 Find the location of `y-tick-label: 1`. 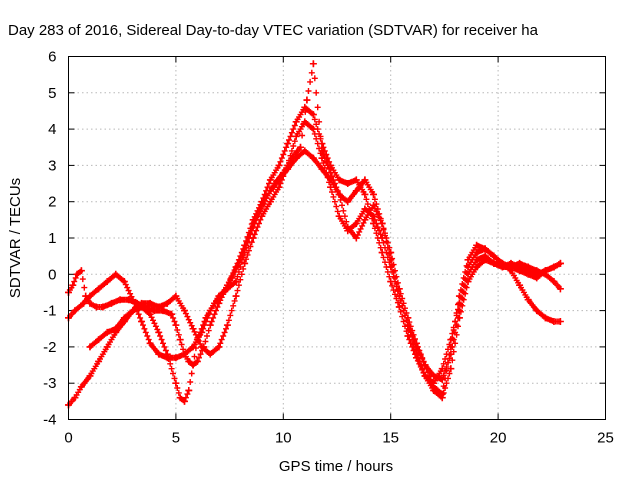

y-tick-label: 1 is located at coordinates (52, 238).